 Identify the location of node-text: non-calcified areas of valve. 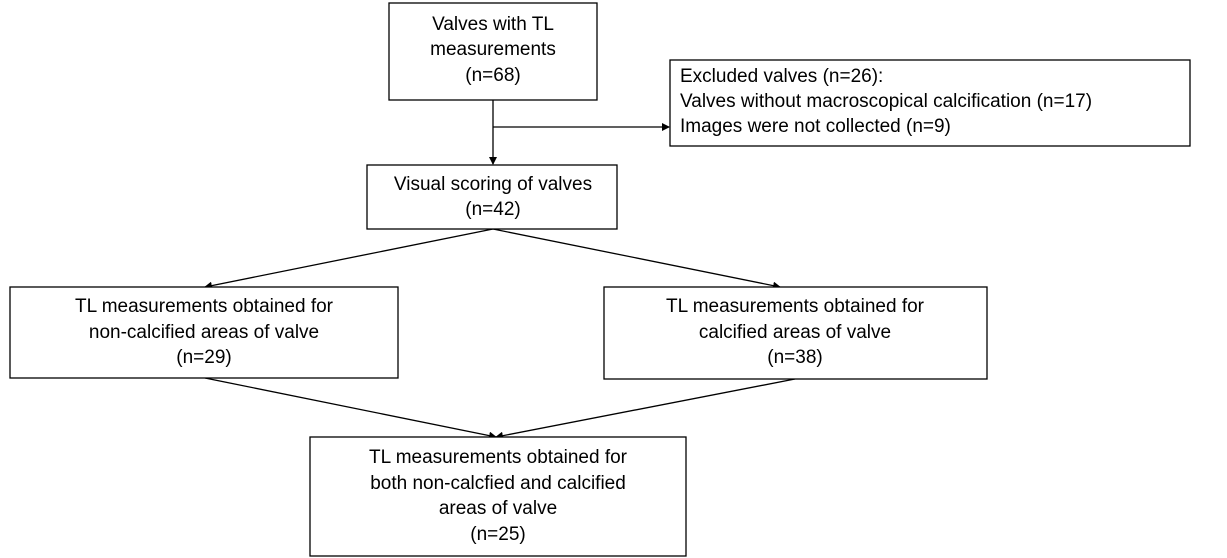
(204, 332).